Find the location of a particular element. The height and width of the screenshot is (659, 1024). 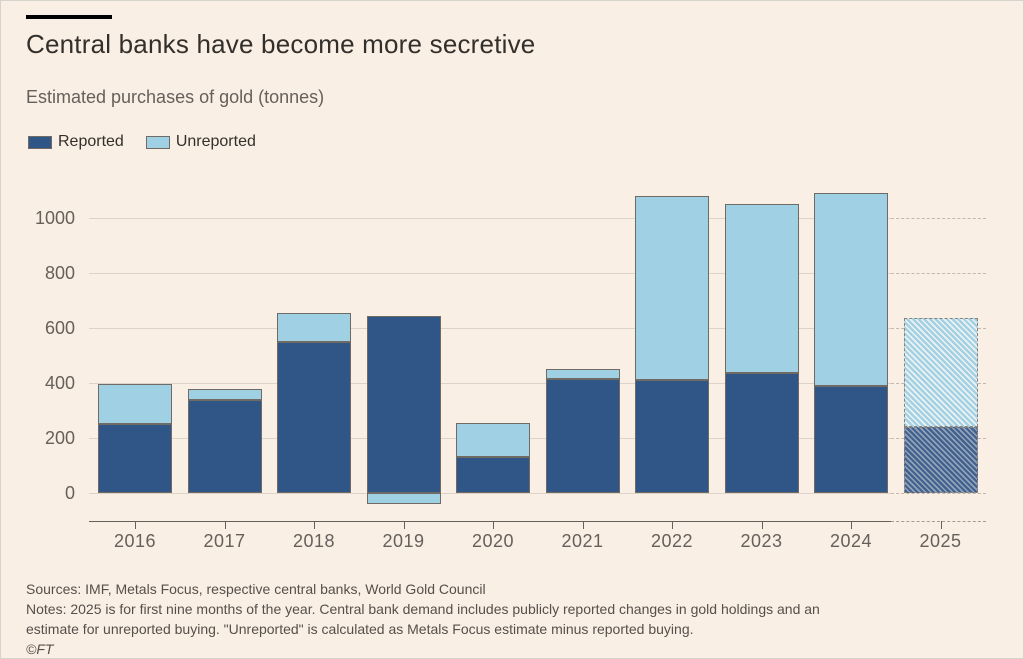

legend-label-unreported: Unreported is located at coordinates (215, 141).